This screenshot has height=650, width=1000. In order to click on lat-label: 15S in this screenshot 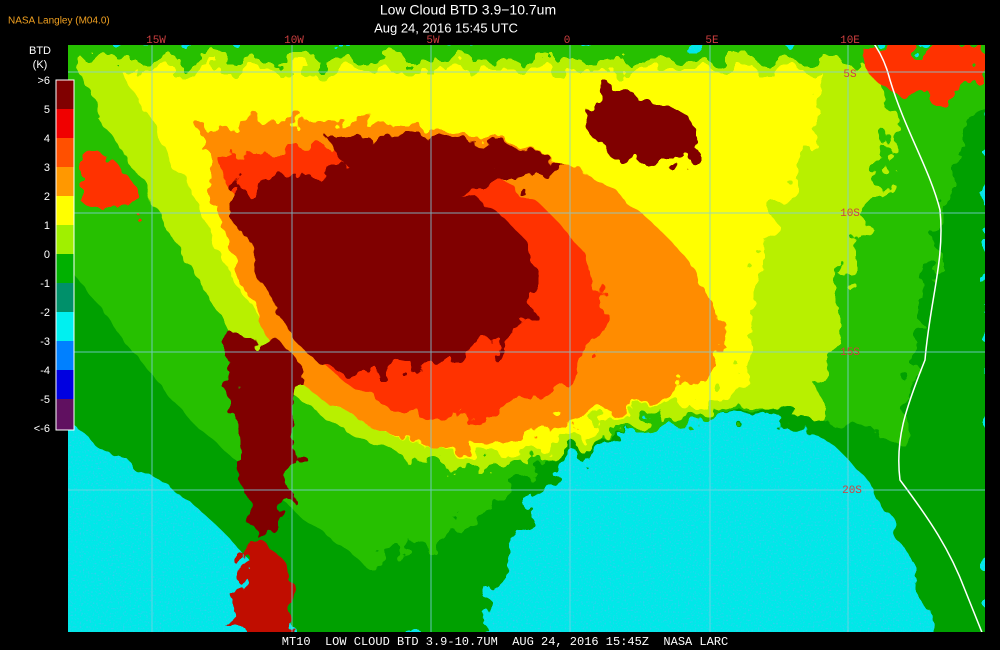, I will do `click(850, 353)`.